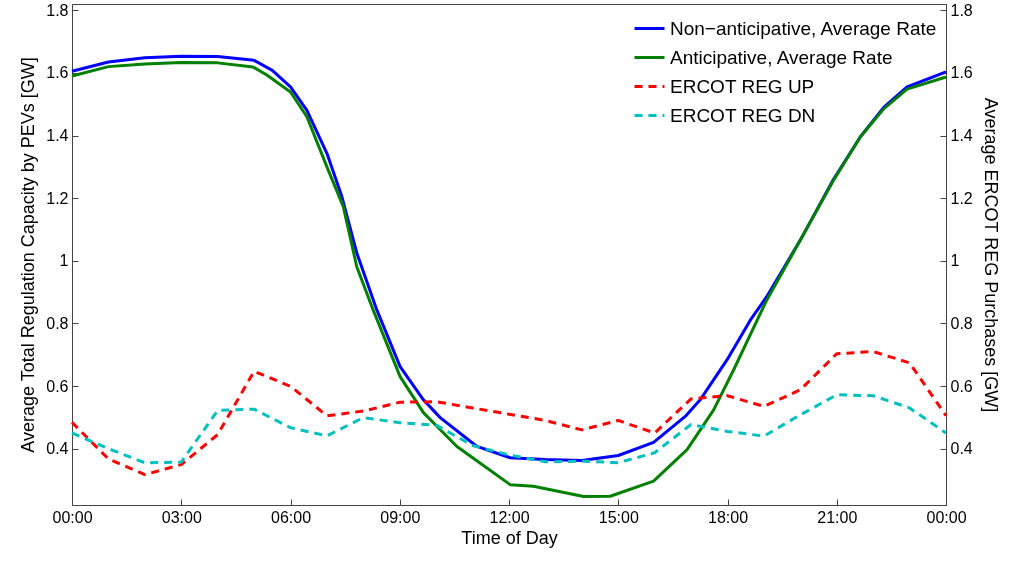  I want to click on y-tick-label: 0.4, so click(57, 449).